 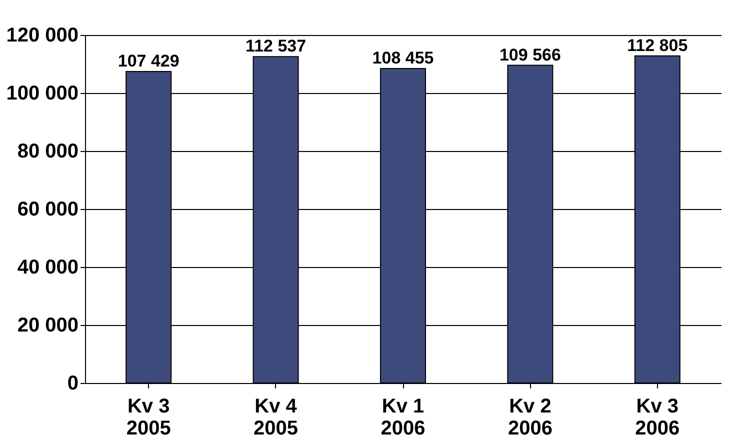 I want to click on x-tick-label: Kv 2 2006, so click(x=530, y=418).